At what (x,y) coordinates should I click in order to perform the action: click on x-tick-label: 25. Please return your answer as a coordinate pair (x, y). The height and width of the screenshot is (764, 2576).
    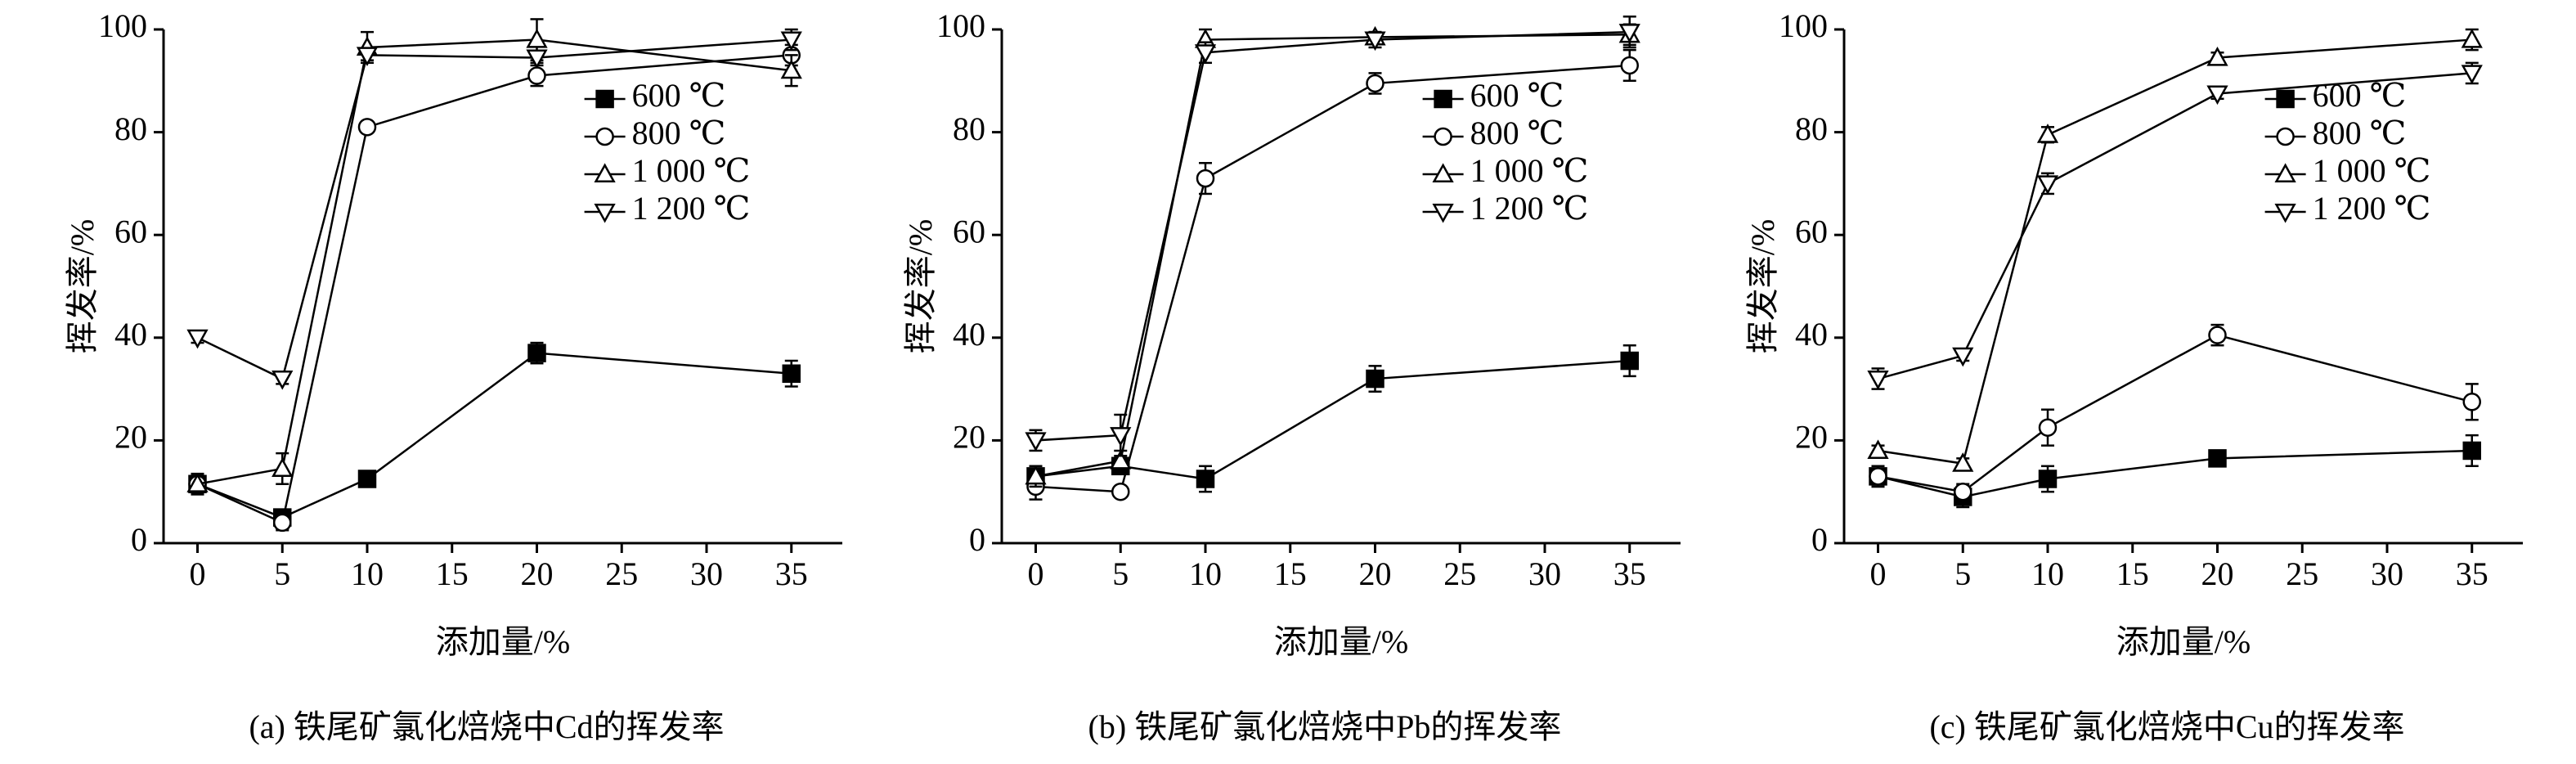
    Looking at the image, I should click on (2302, 573).